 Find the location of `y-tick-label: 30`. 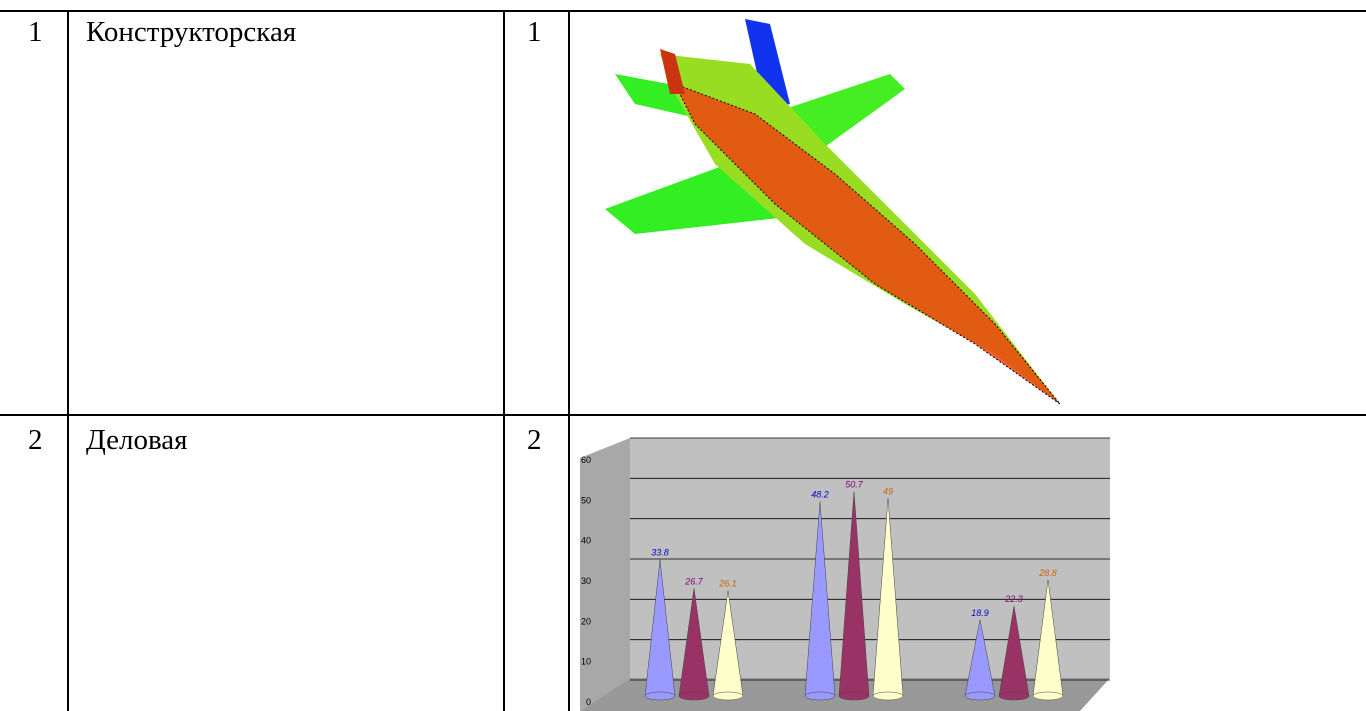

y-tick-label: 30 is located at coordinates (586, 581).